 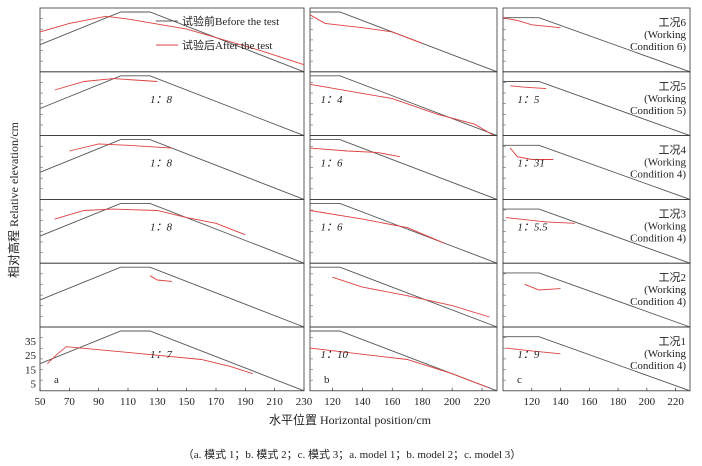 I want to click on y-tick-label: 15, so click(x=31, y=370).